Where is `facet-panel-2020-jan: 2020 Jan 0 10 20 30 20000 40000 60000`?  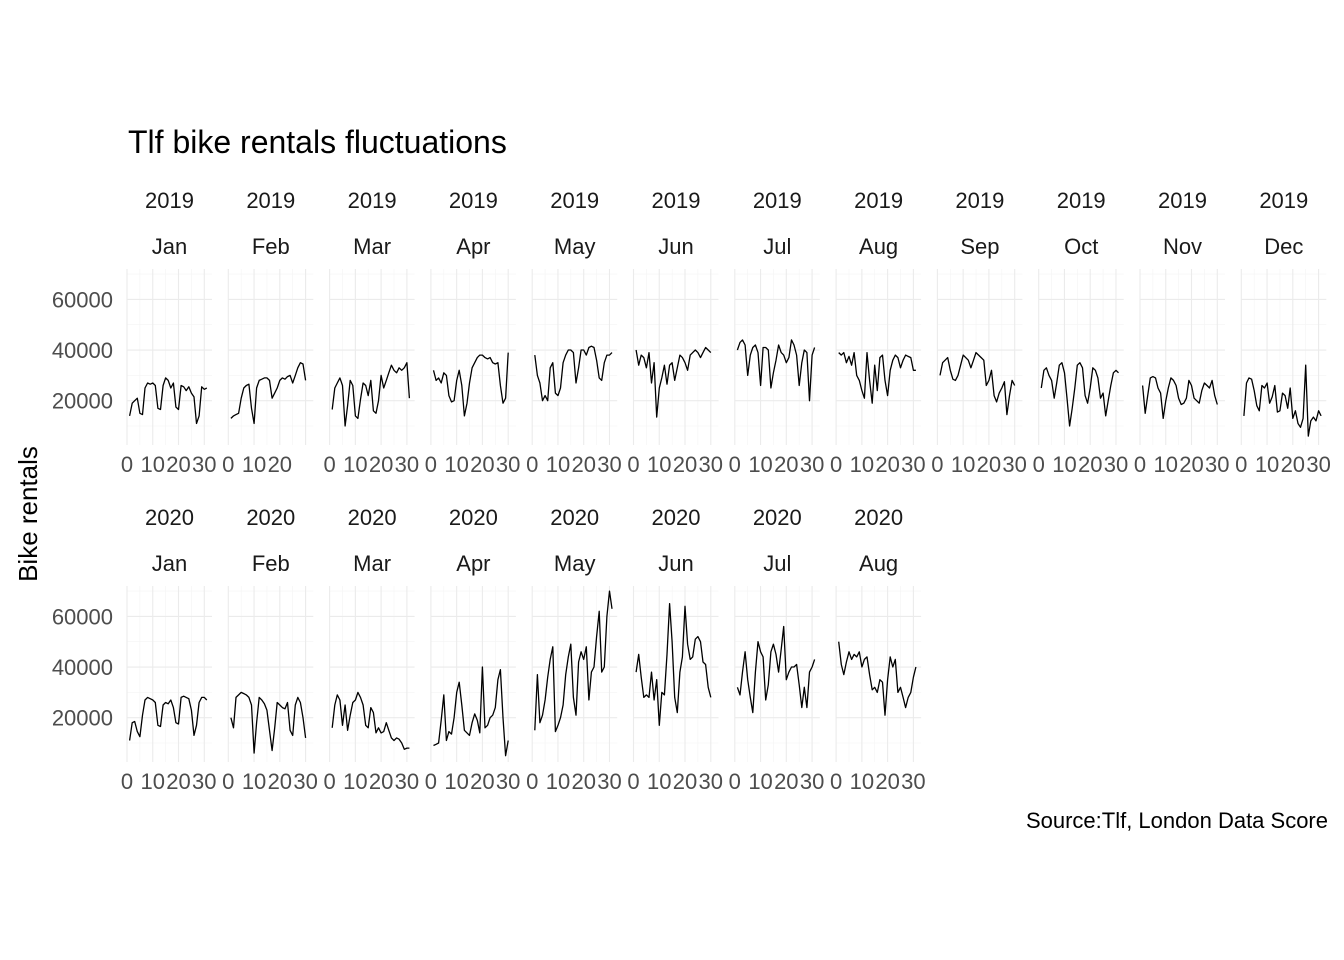
facet-panel-2020-jan: 2020 Jan 0 10 20 30 20000 40000 60000 is located at coordinates (134, 649).